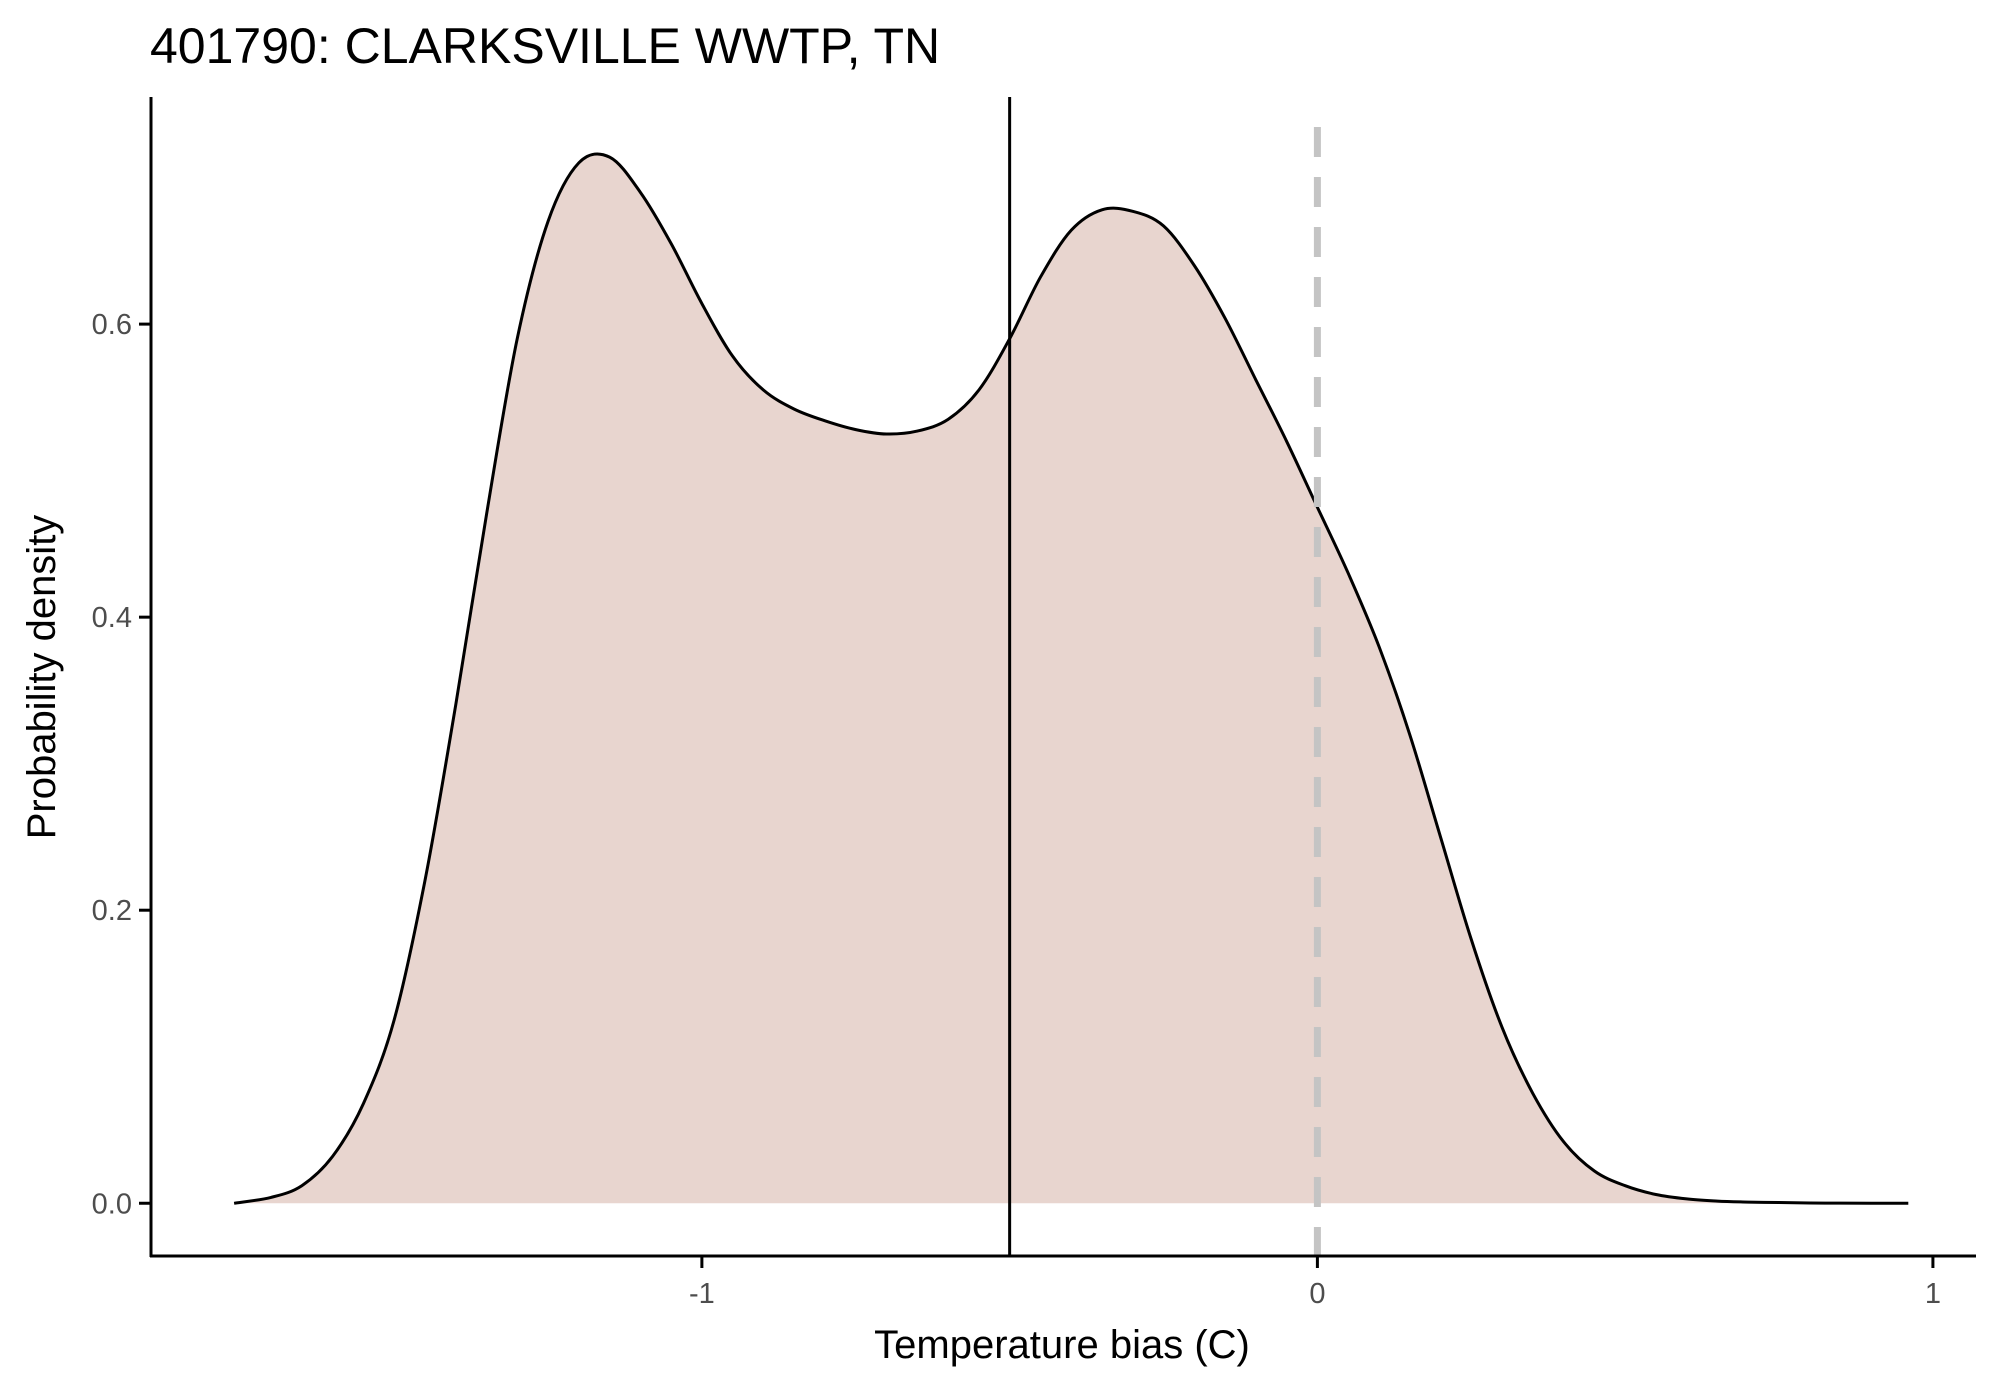 The image size is (1990, 1384). Describe the element at coordinates (1933, 1294) in the screenshot. I see `x-tick-label: 1` at that location.